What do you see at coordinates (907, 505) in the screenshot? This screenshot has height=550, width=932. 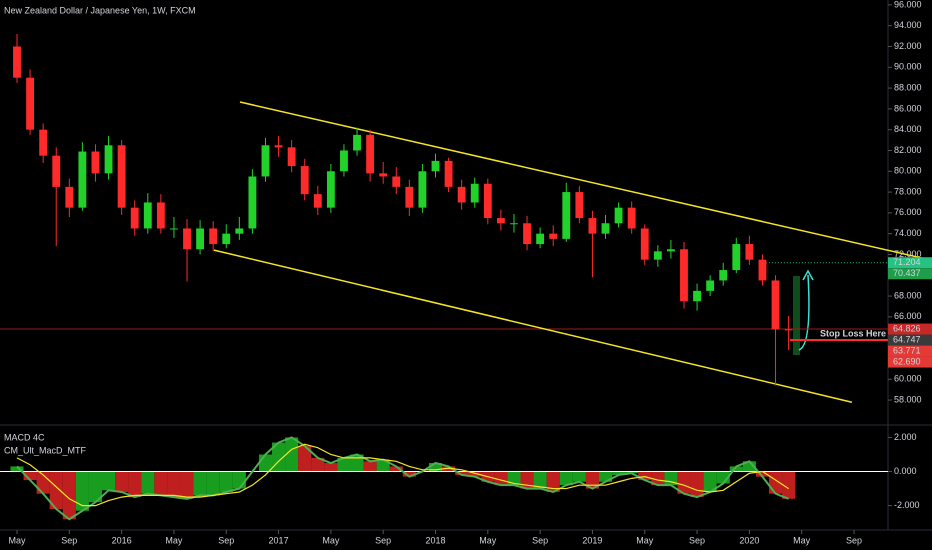 I see `y-tick-label: -2.000` at bounding box center [907, 505].